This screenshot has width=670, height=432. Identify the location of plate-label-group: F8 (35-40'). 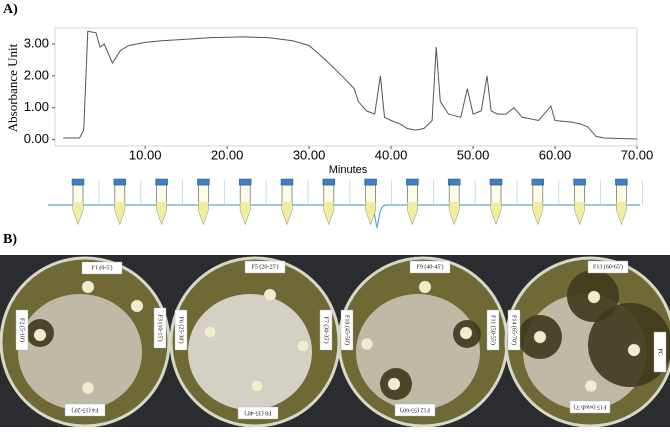
(258, 413).